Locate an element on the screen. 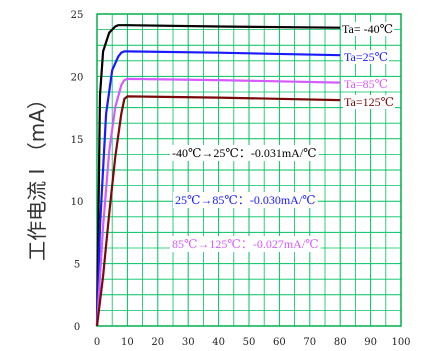 The image size is (427, 351). x-tick-label: 70 is located at coordinates (309, 342).